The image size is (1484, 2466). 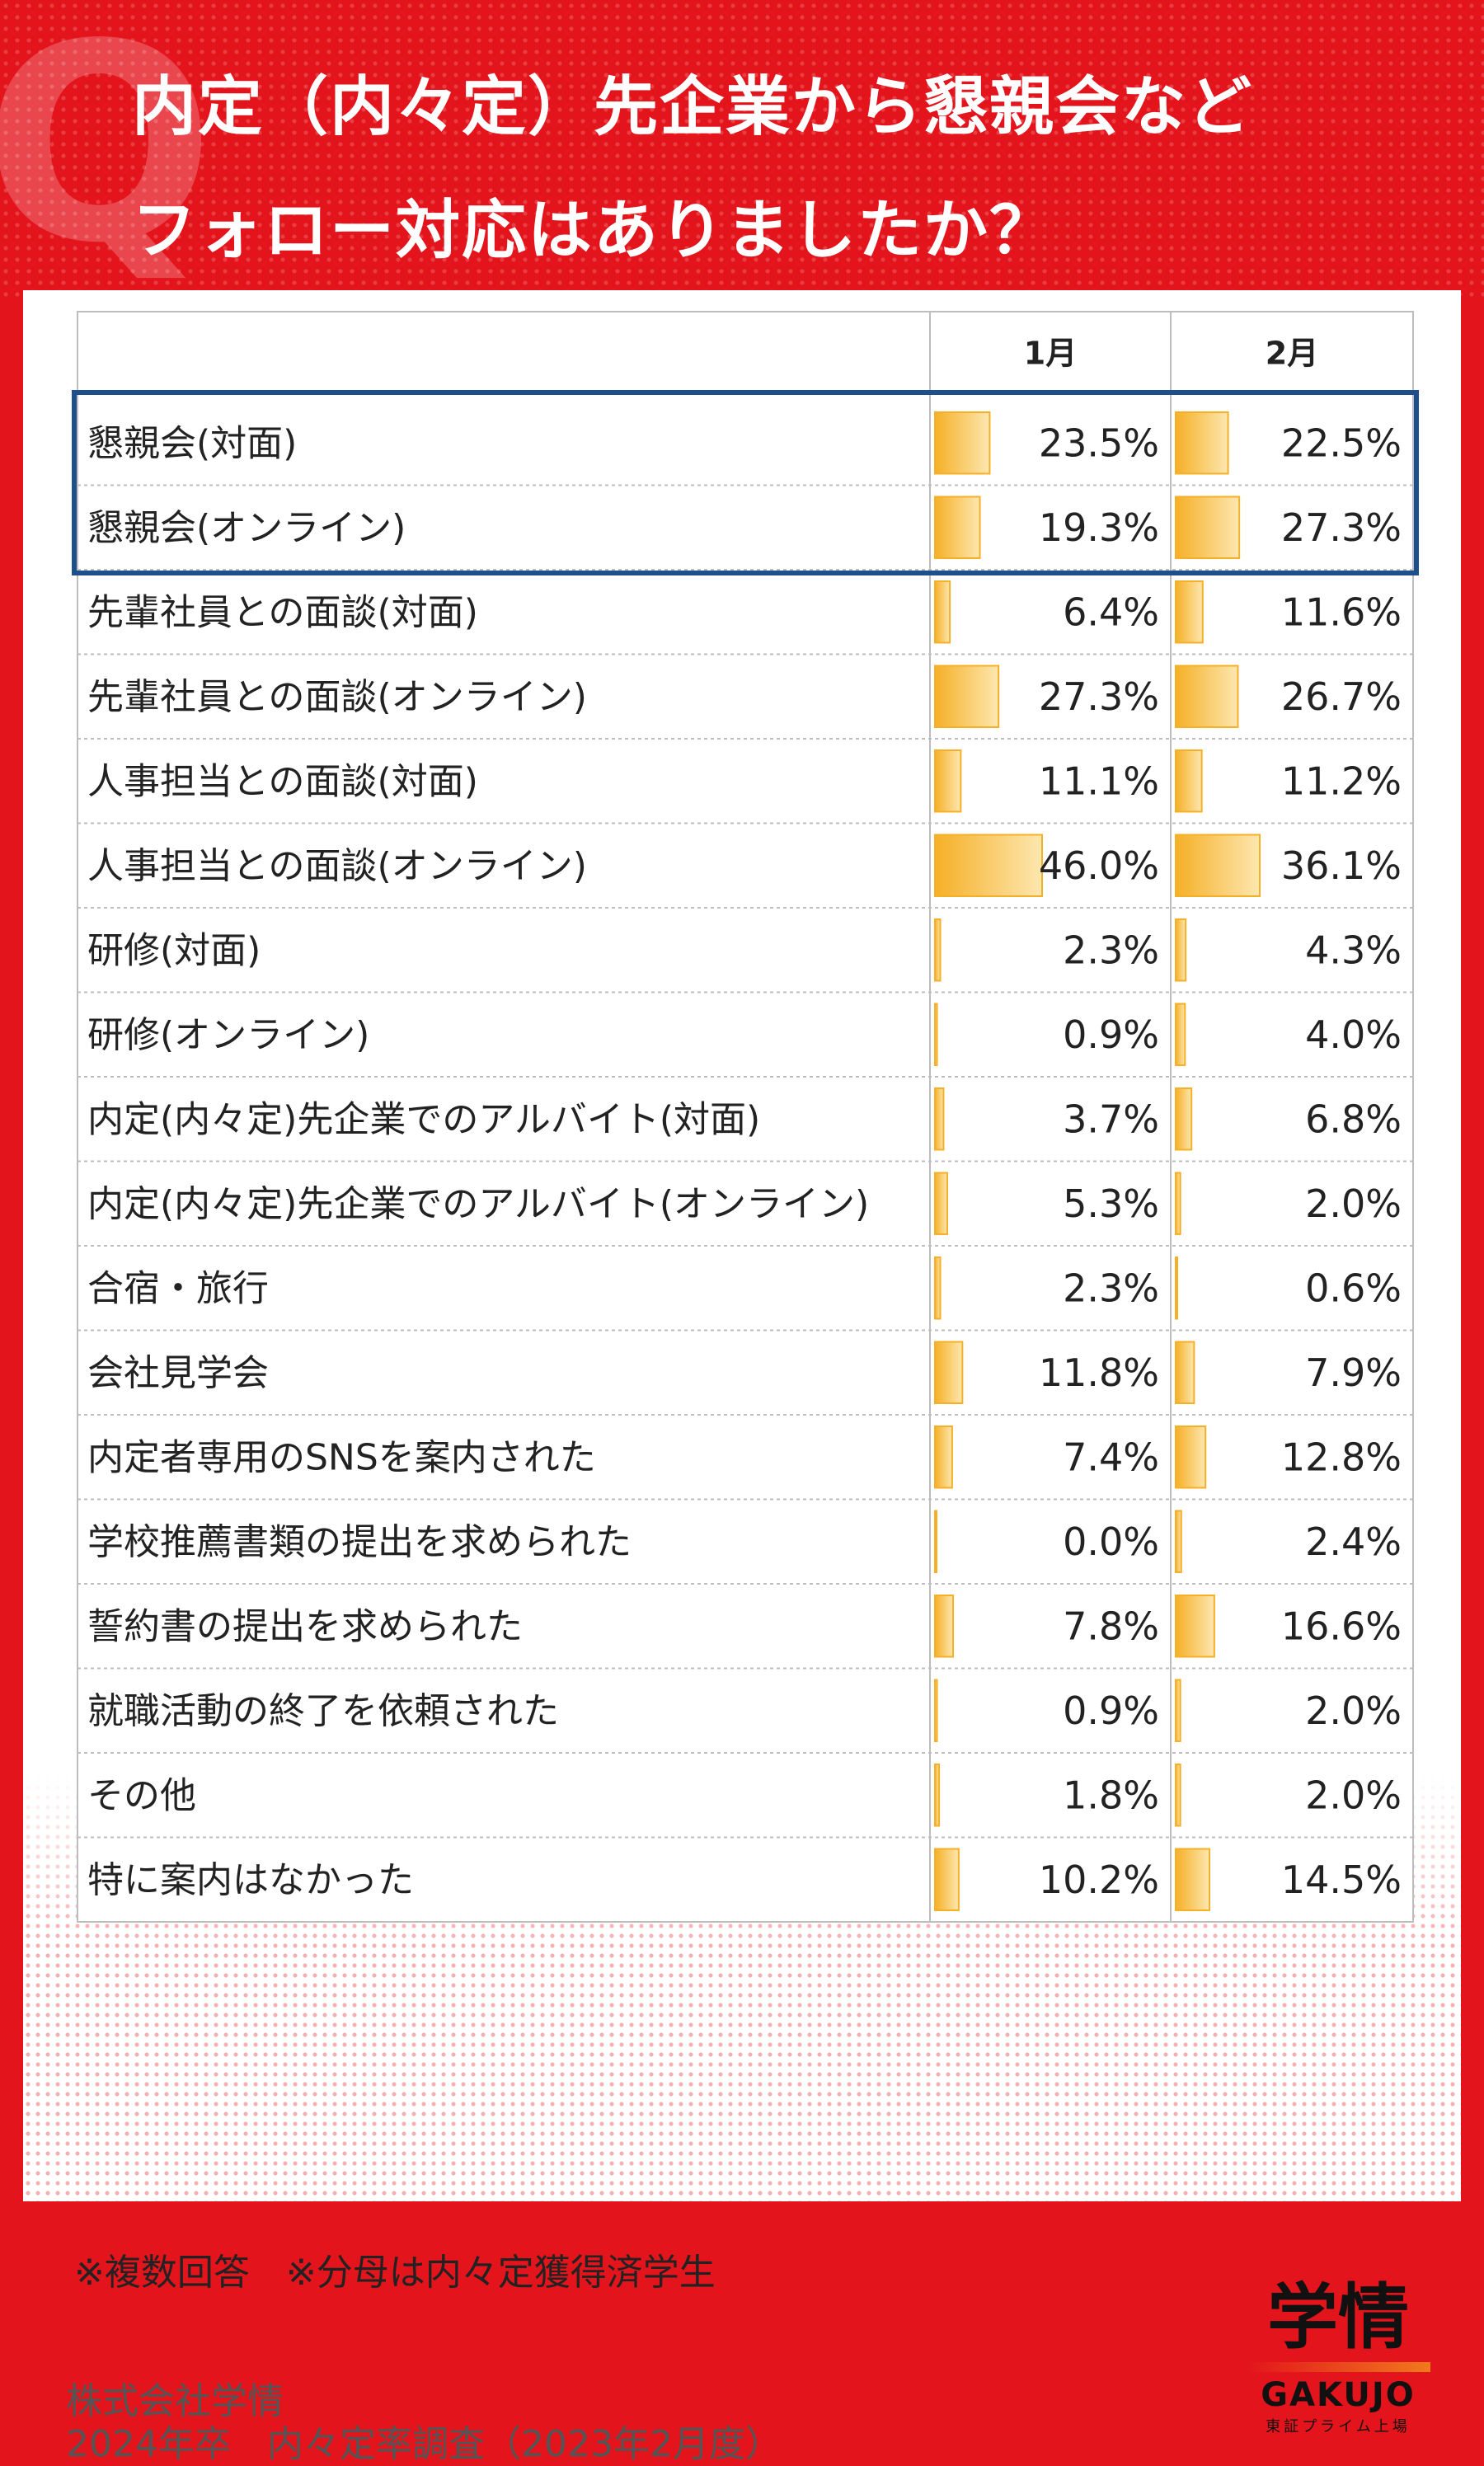 What do you see at coordinates (337, 866) in the screenshot?
I see `row-label: 人事担当との面談(オンライン)` at bounding box center [337, 866].